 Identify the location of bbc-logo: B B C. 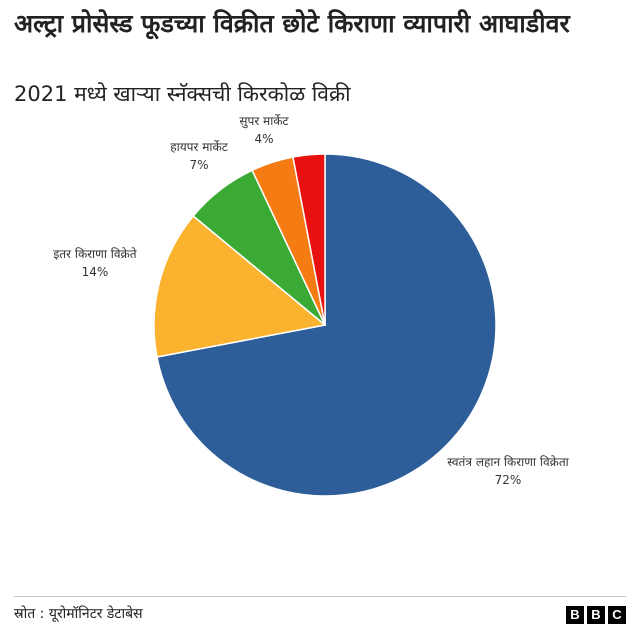
(596, 615).